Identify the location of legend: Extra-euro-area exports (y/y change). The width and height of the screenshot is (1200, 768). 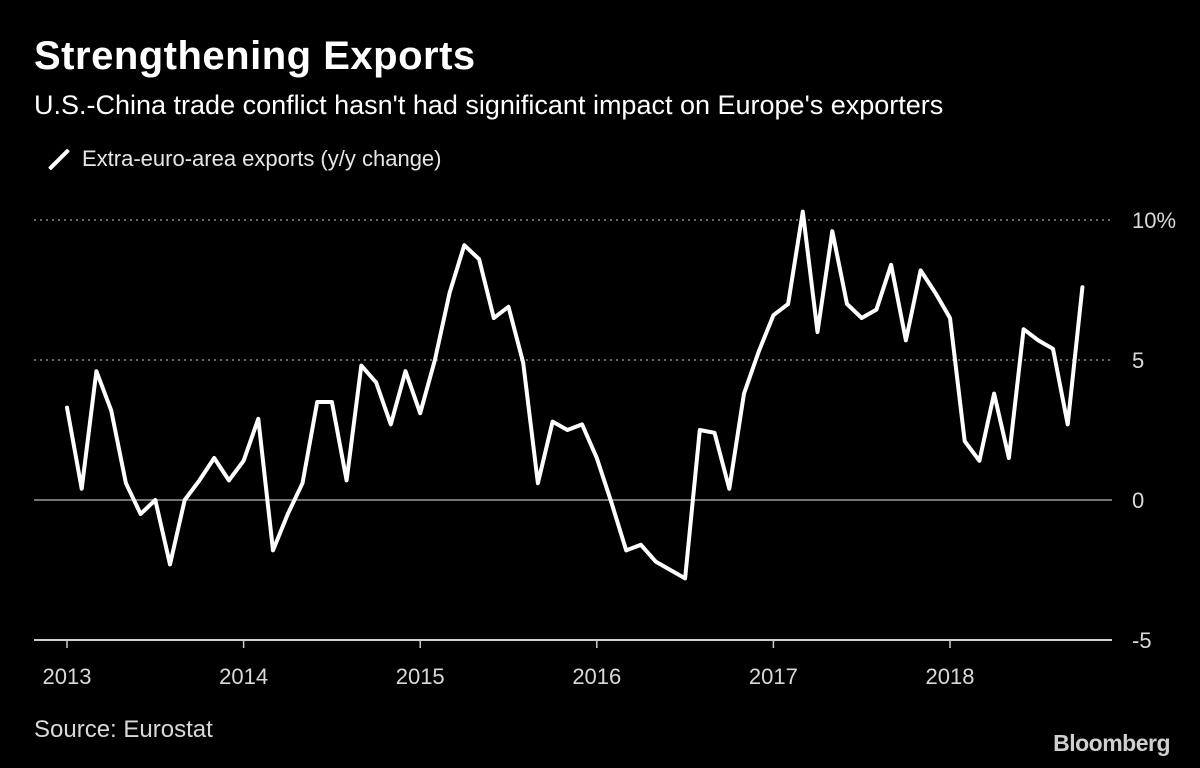
(245, 159).